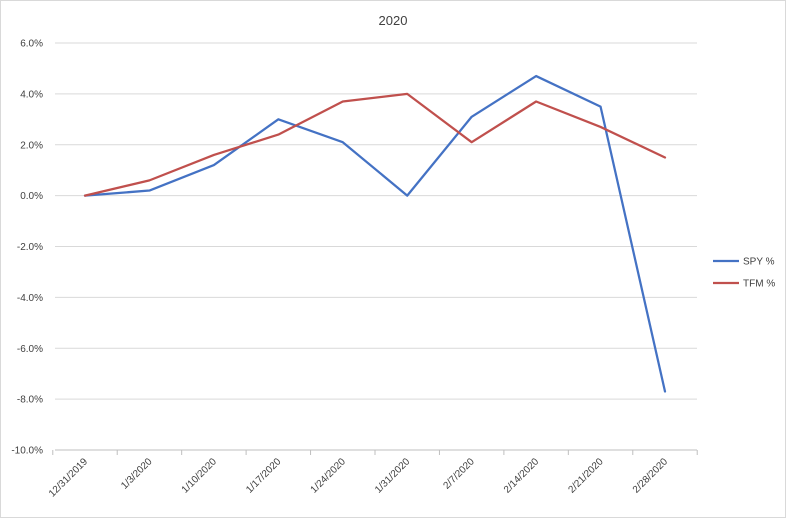 This screenshot has width=786, height=519. What do you see at coordinates (759, 262) in the screenshot?
I see `legend-label: SPY %` at bounding box center [759, 262].